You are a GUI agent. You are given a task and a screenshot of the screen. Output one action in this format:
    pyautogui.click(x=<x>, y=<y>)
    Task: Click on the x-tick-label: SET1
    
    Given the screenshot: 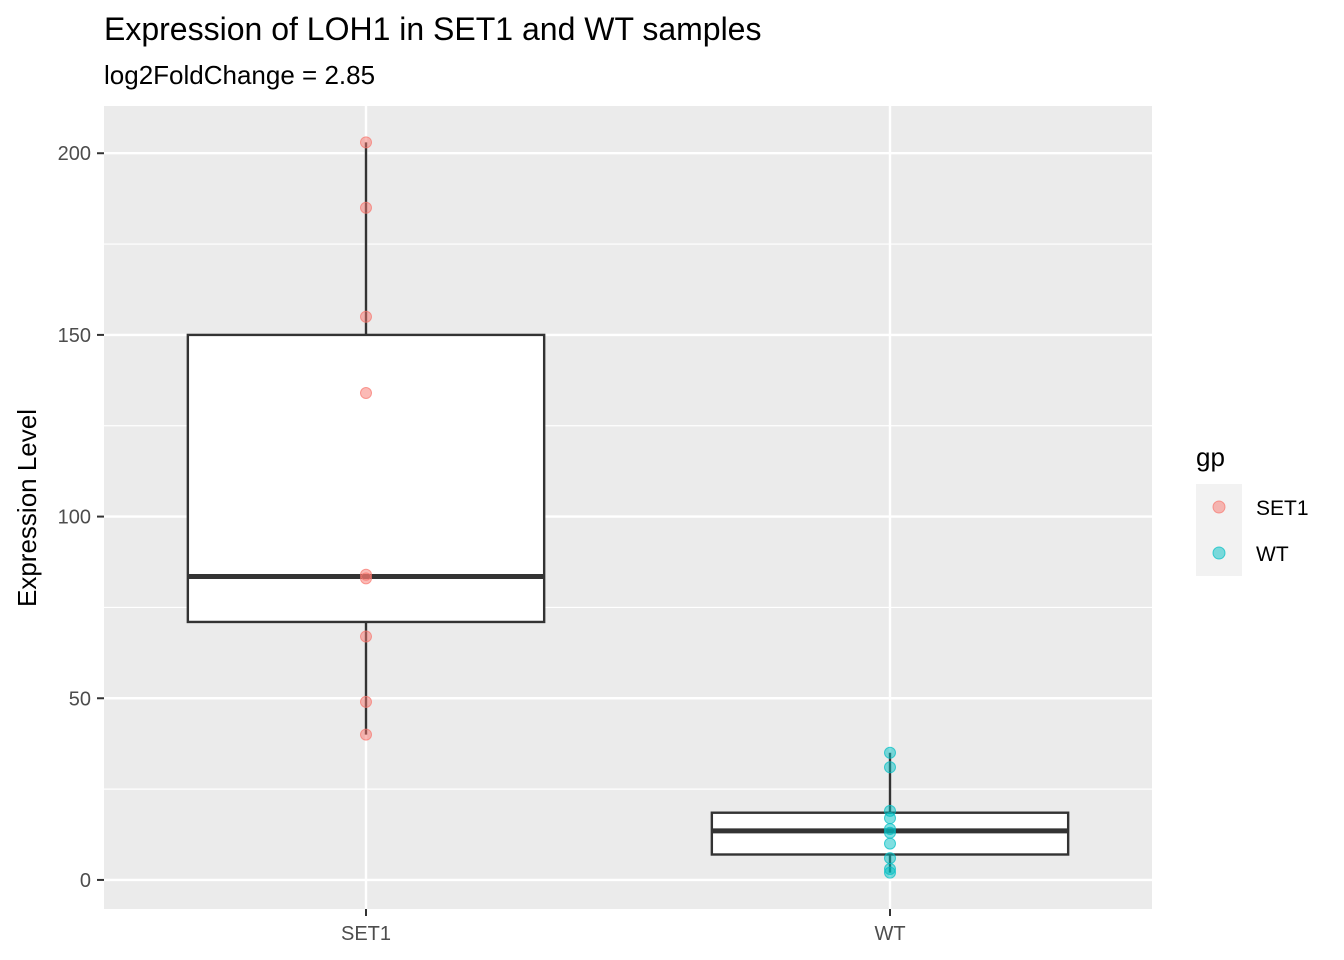 What is the action you would take?
    pyautogui.click(x=366, y=934)
    